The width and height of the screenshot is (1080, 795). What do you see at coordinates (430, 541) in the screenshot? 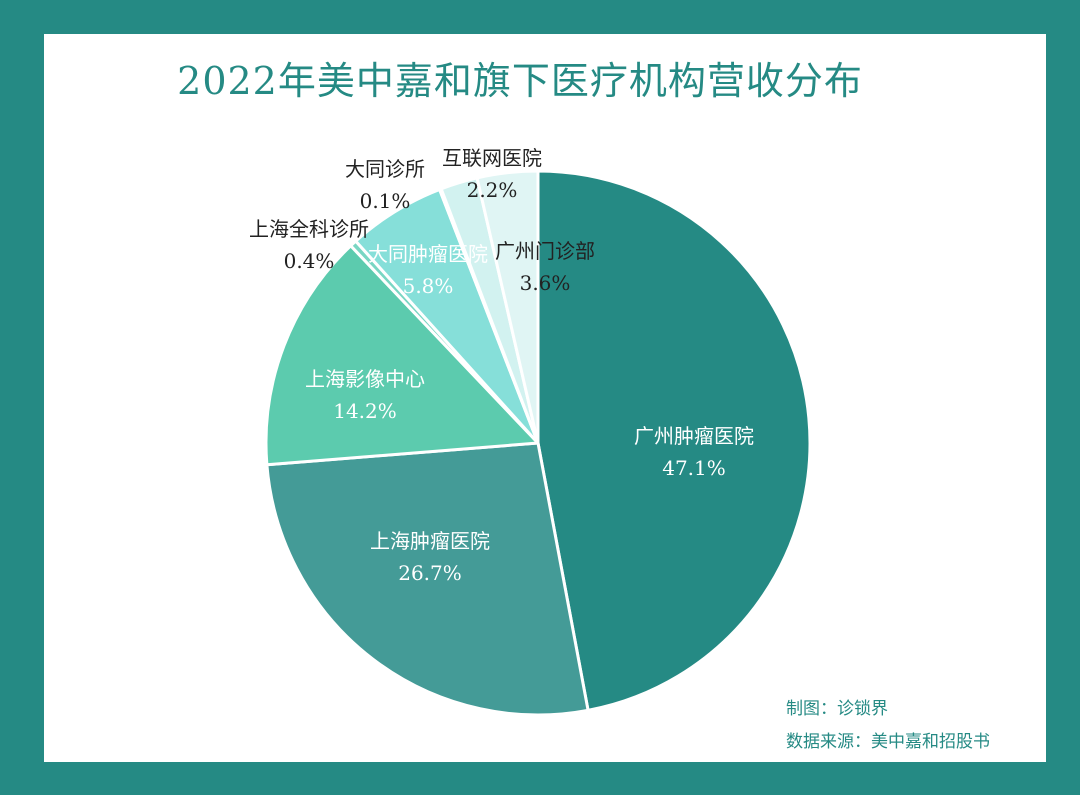
I see `slice-label: 上海肿瘤医院` at bounding box center [430, 541].